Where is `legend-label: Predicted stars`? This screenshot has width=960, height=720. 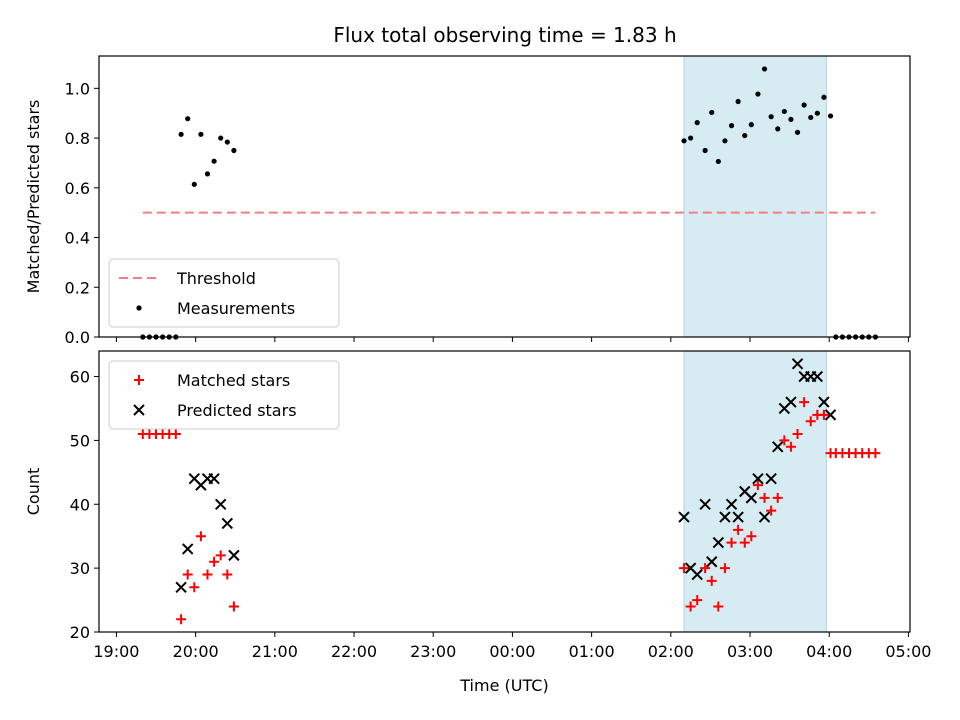
legend-label: Predicted stars is located at coordinates (237, 410).